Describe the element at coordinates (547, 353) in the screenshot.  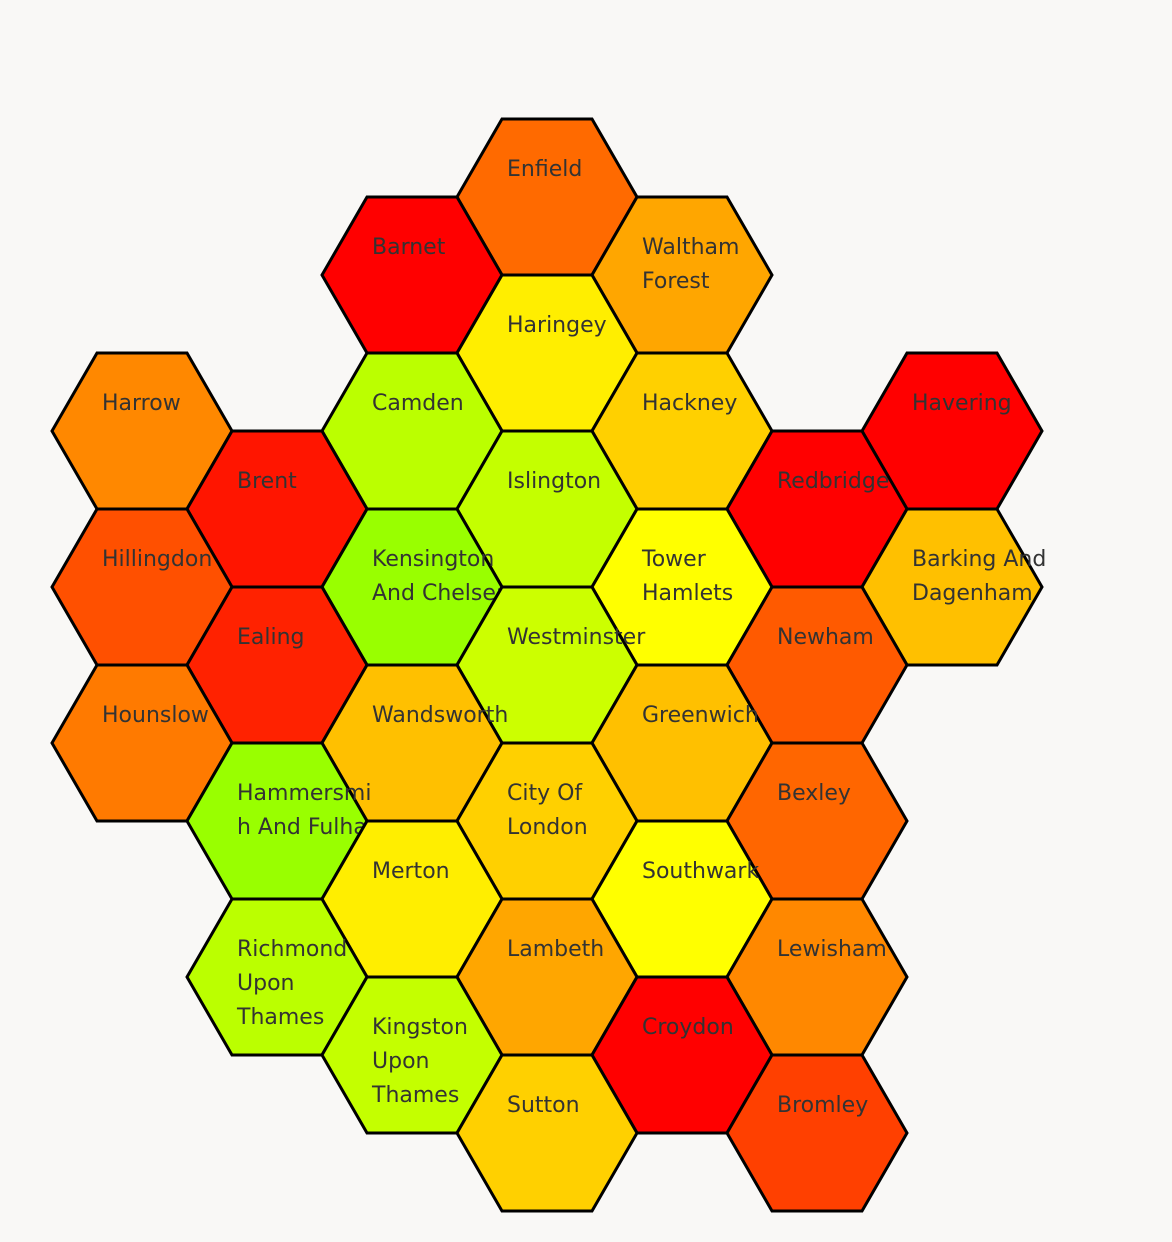
I see `hex-haringey: Haringey` at that location.